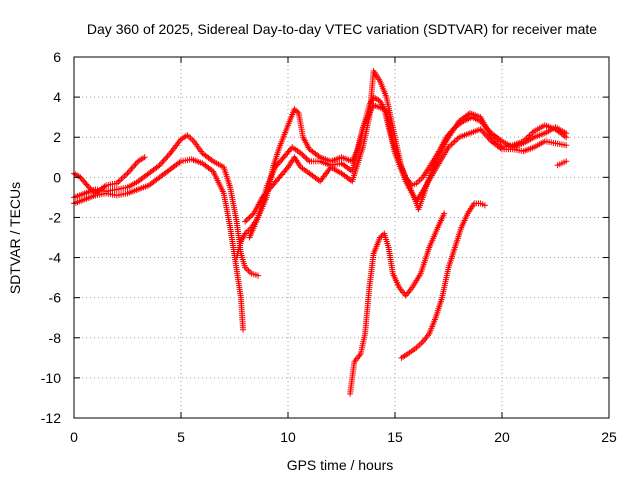 This screenshot has width=640, height=480. What do you see at coordinates (51, 418) in the screenshot?
I see `y-tick-label: -12` at bounding box center [51, 418].